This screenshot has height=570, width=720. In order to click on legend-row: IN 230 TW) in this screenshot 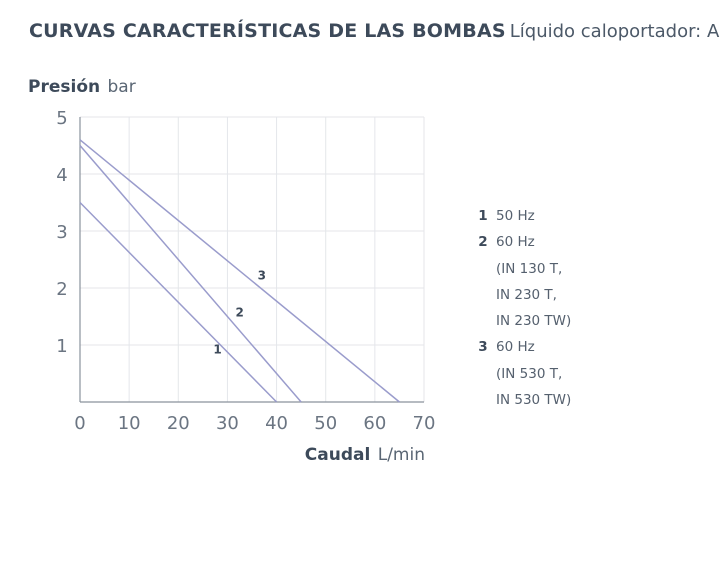, I will do `click(520, 321)`.